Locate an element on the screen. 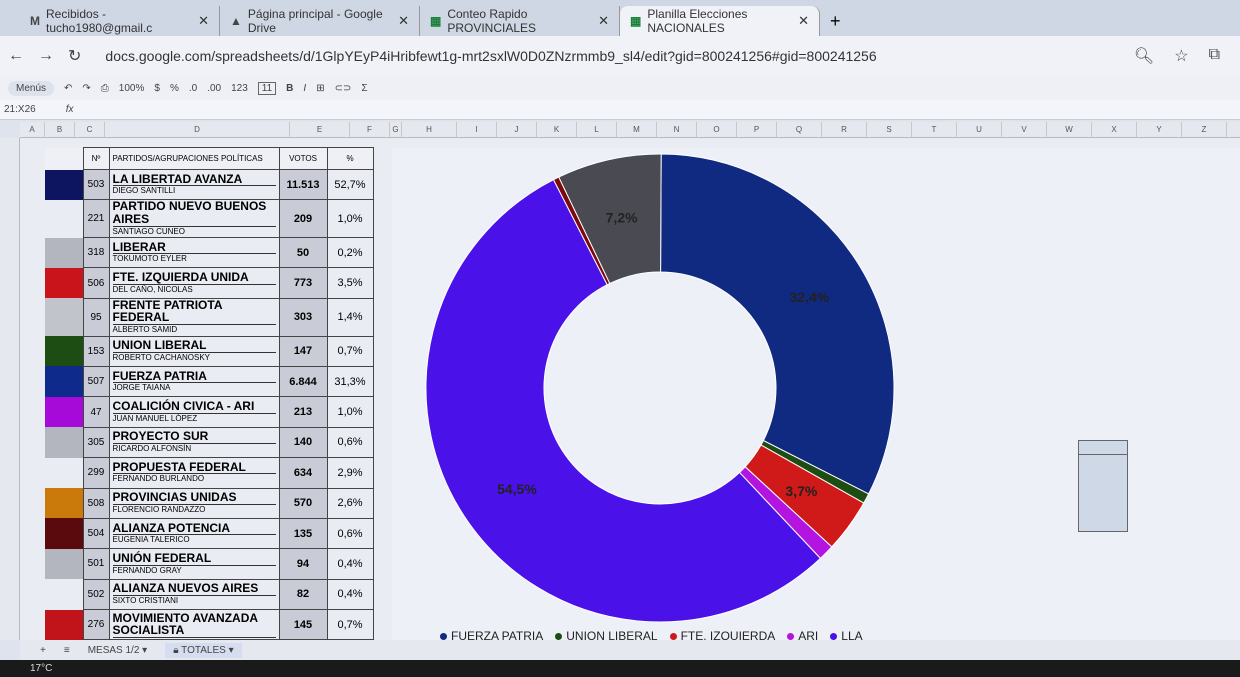 This screenshot has height=677, width=1240. column-header: H is located at coordinates (429, 129).